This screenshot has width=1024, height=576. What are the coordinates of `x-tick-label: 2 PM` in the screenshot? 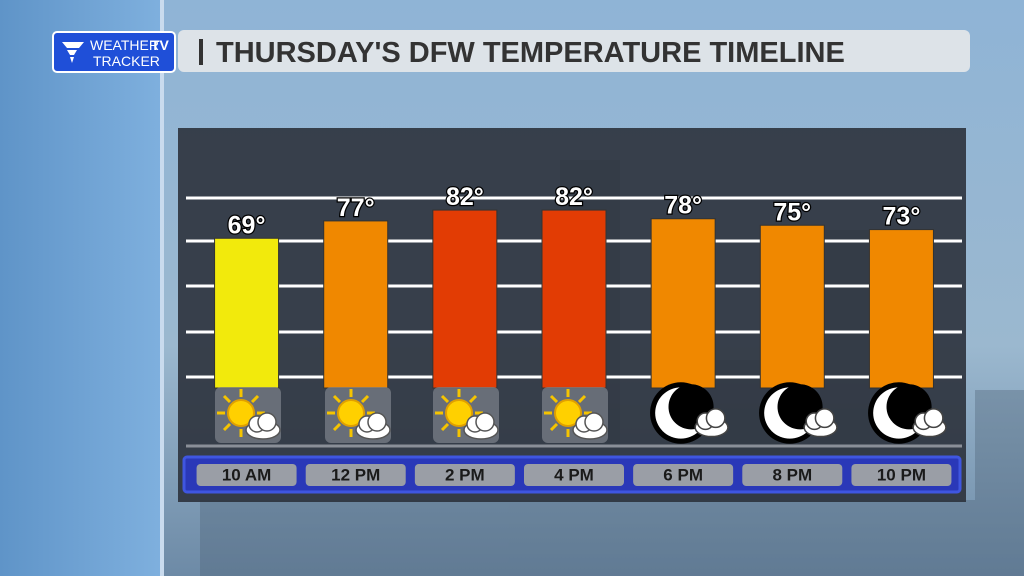 It's located at (465, 474).